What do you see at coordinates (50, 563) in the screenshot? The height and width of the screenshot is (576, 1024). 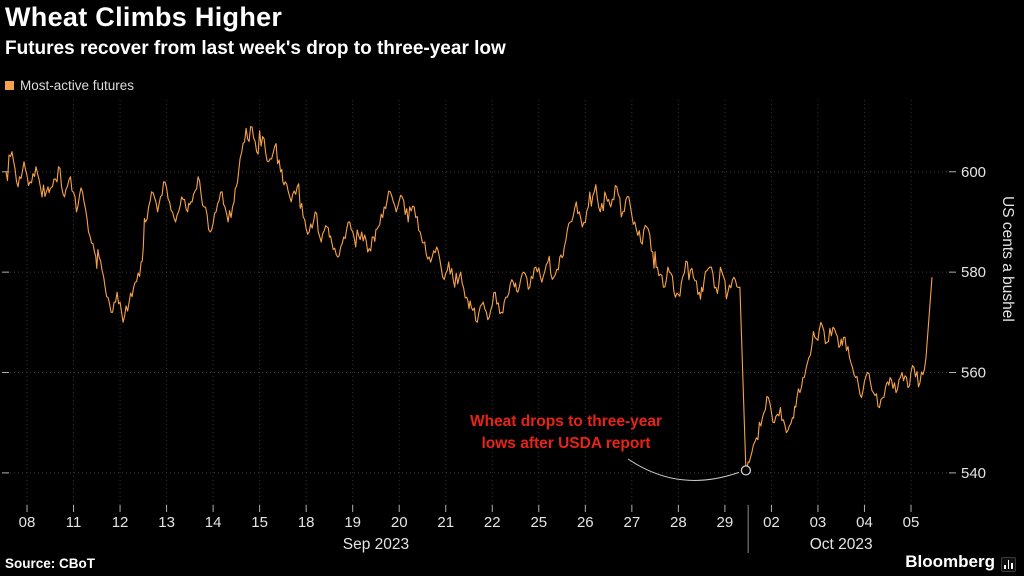 I see `source-note: Source: CBoT` at bounding box center [50, 563].